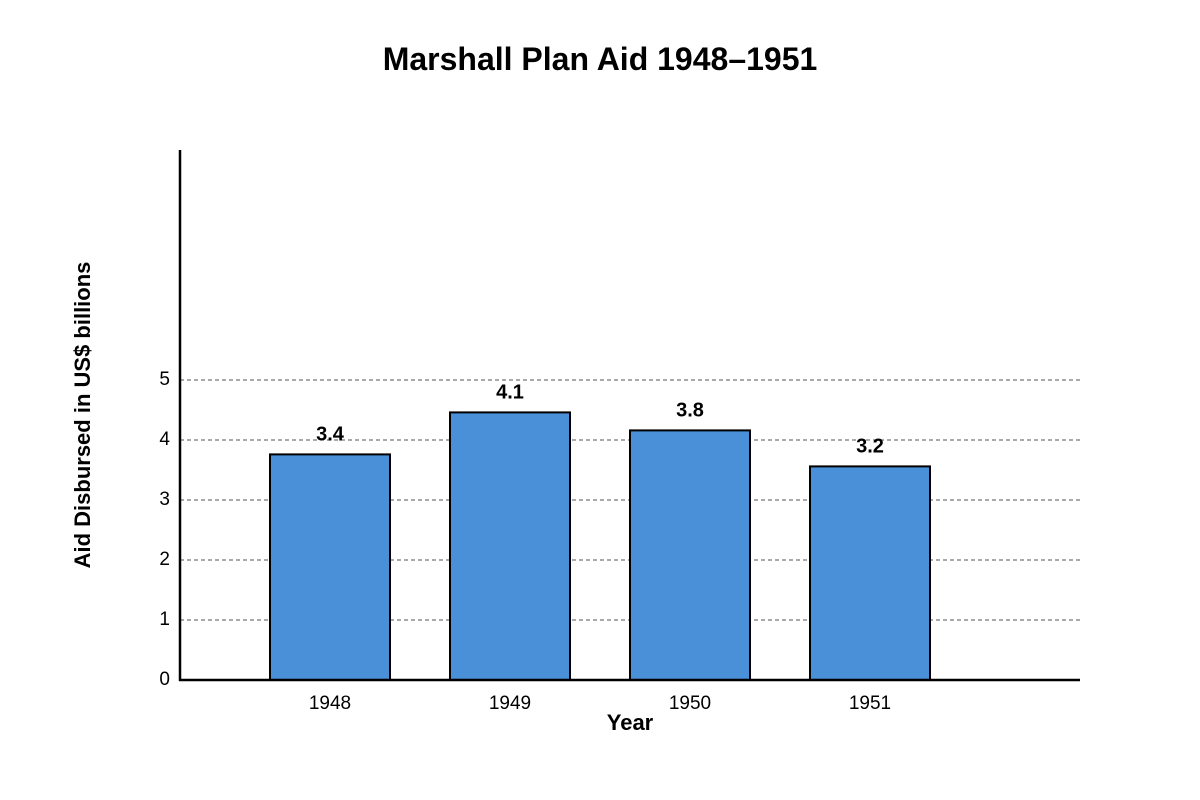  I want to click on data-label-1951: 3.2, so click(870, 446).